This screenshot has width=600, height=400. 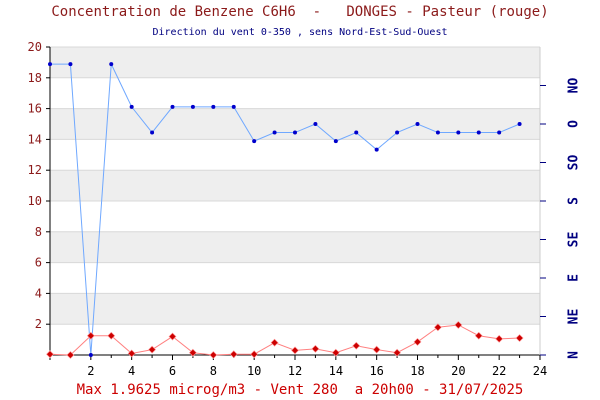 I want to click on y-tick-label: 12, so click(x=35, y=170).